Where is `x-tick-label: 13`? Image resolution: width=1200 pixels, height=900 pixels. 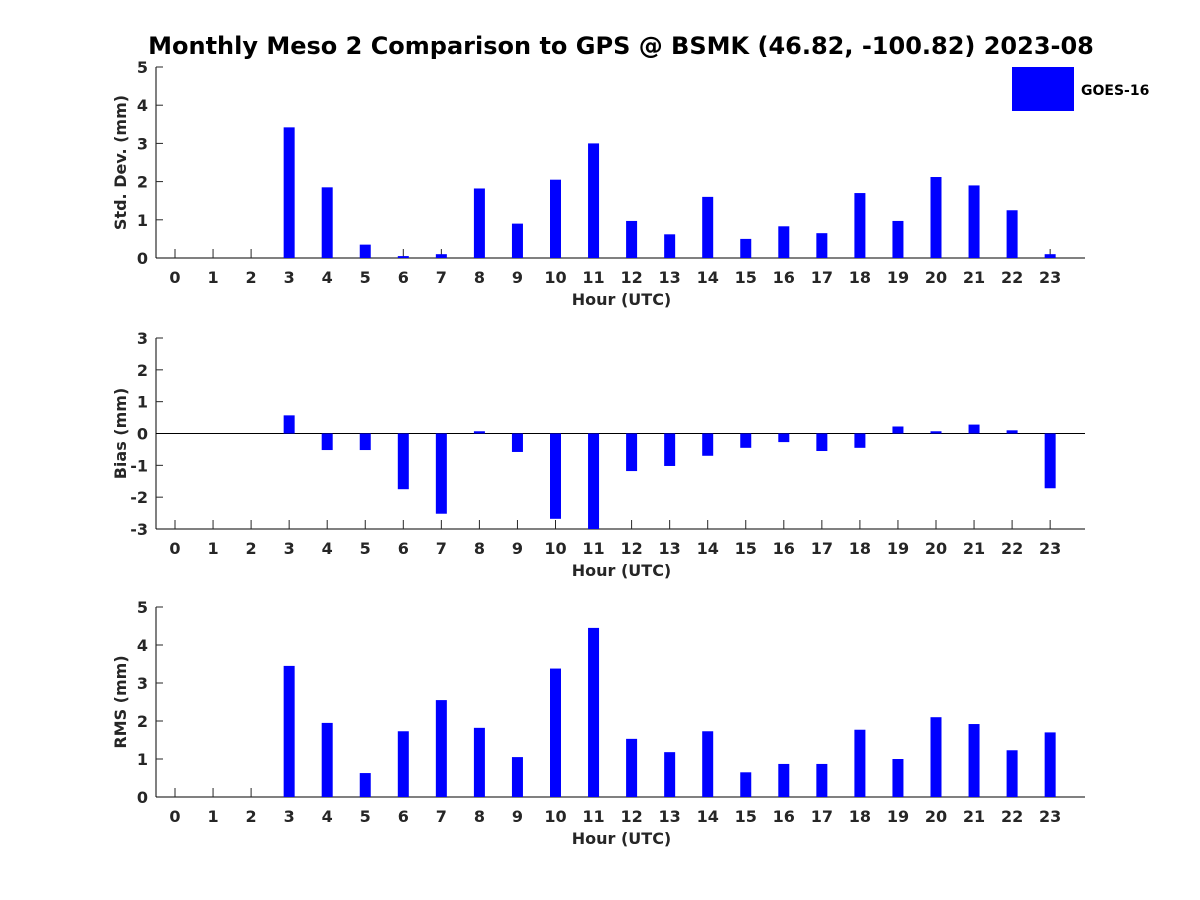
x-tick-label: 13 is located at coordinates (670, 277).